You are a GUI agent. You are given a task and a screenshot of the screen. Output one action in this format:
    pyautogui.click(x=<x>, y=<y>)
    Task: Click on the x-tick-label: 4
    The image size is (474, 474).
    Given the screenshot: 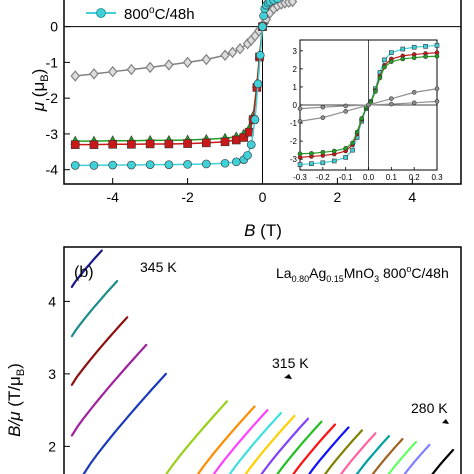 What is the action you would take?
    pyautogui.click(x=412, y=197)
    